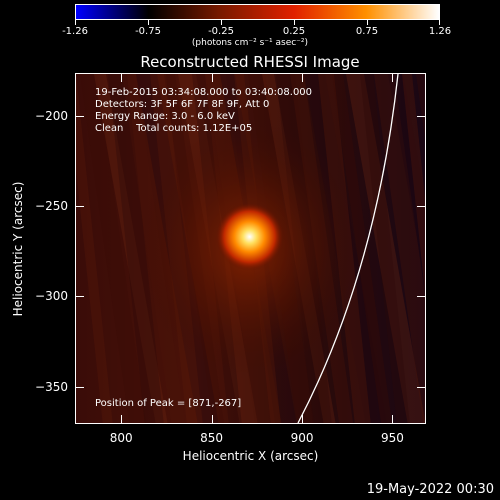  Describe the element at coordinates (430, 489) in the screenshot. I see `footer-date: 19-May-2022 00:30` at that location.